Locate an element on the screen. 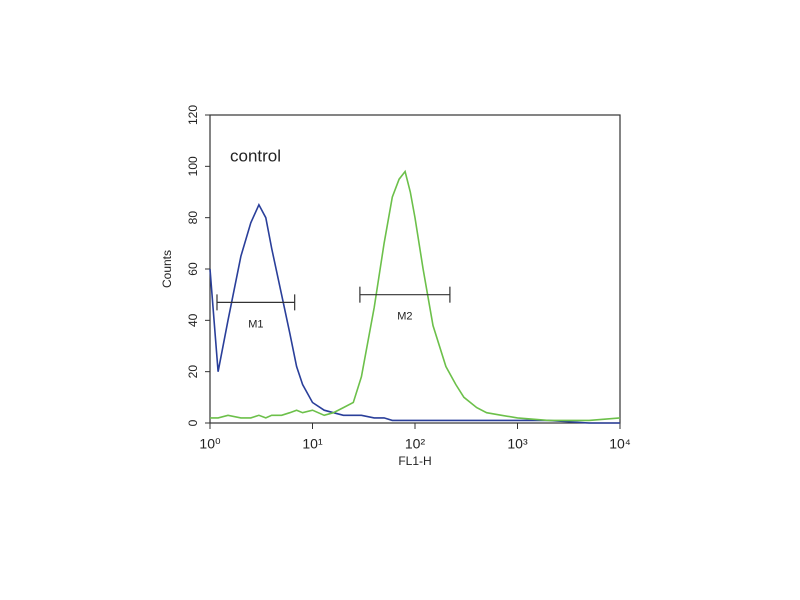 Image resolution: width=800 pixels, height=600 pixels. y-tick-label: 80 is located at coordinates (193, 218).